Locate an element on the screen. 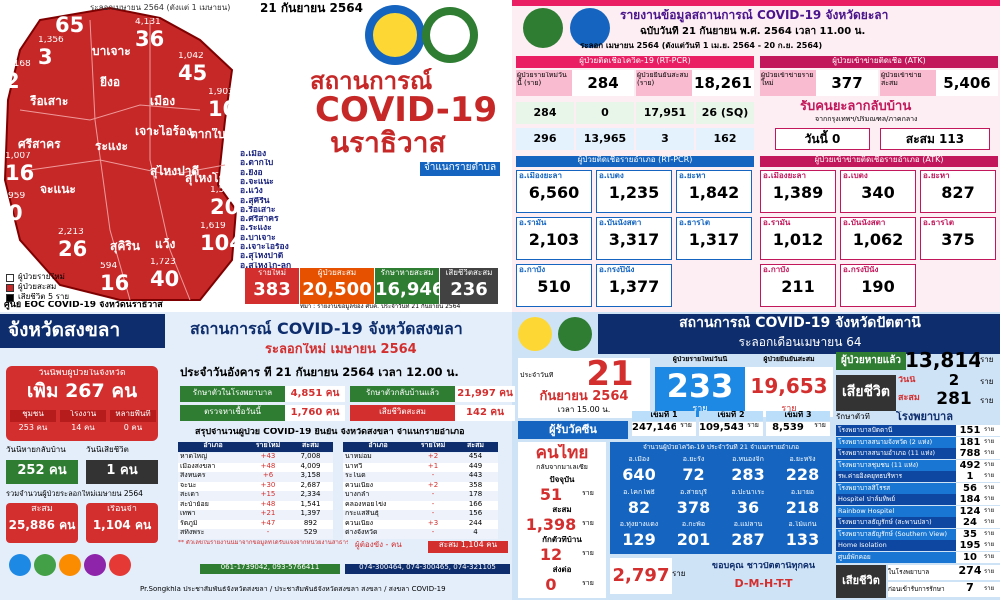 The width and height of the screenshot is (1000, 600). map-total: 1,042 is located at coordinates (191, 56).